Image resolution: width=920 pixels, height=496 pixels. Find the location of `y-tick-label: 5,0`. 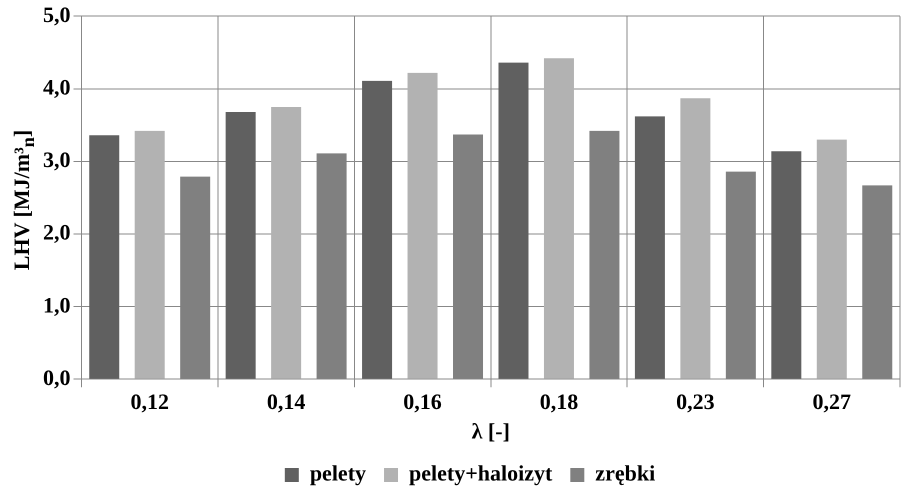

y-tick-label: 5,0 is located at coordinates (56, 14).